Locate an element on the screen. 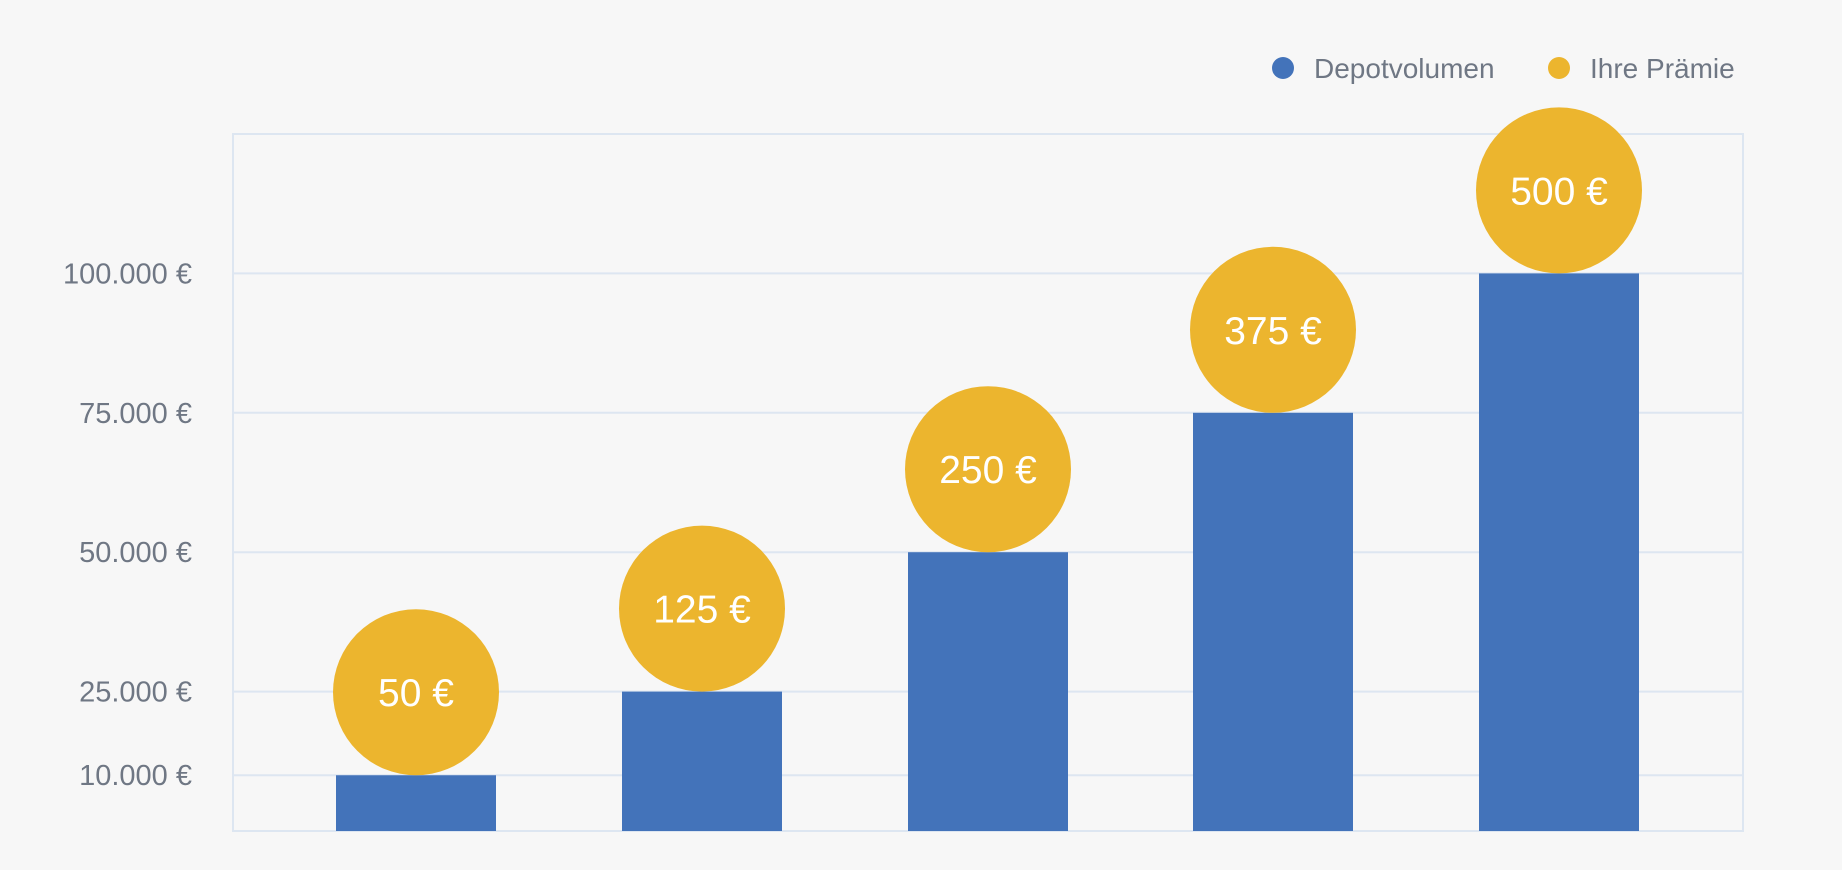 The height and width of the screenshot is (870, 1842). premium-label: 500 € is located at coordinates (1559, 191).